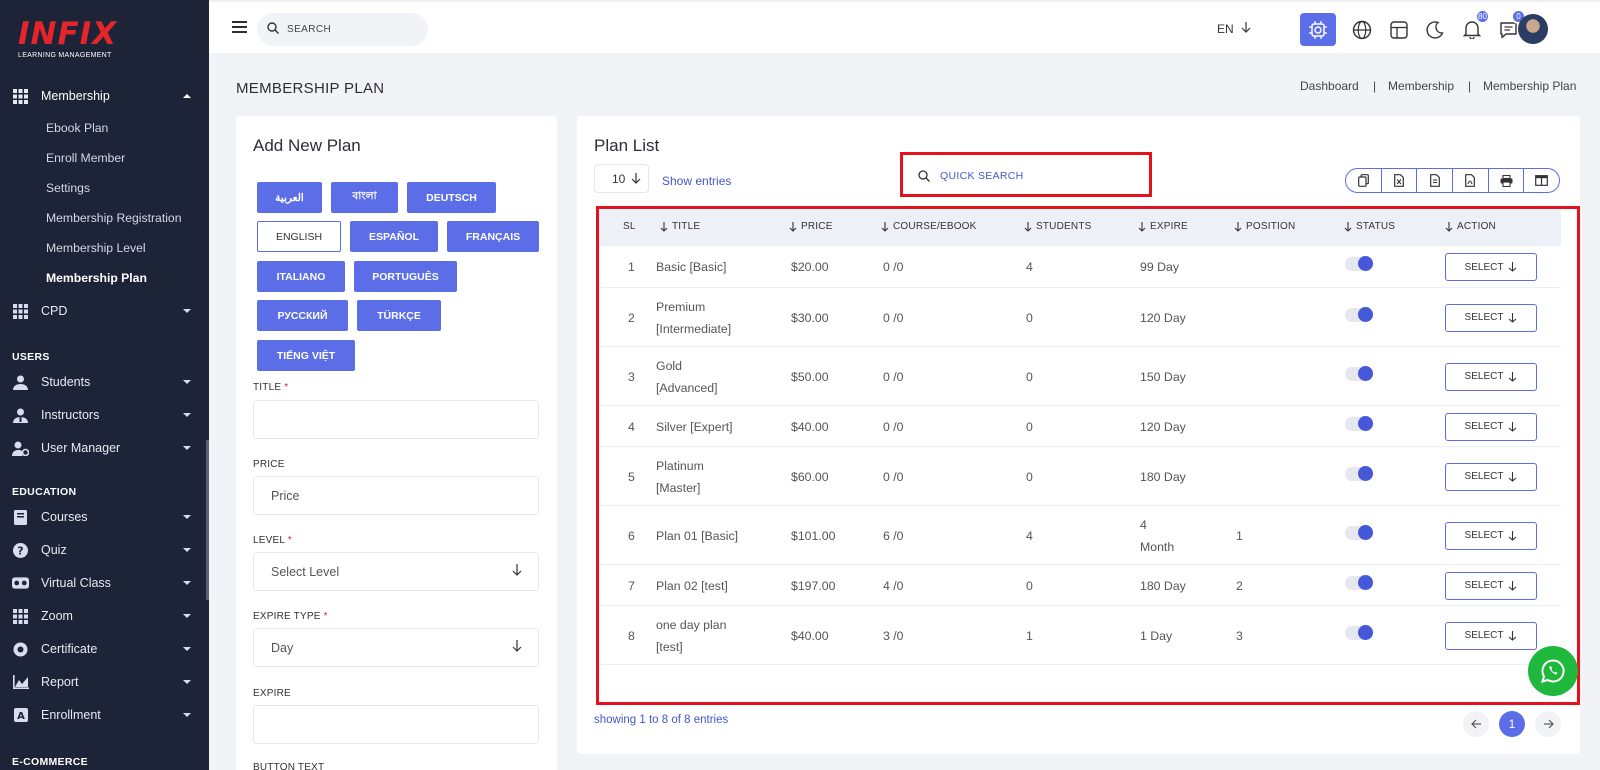 The height and width of the screenshot is (770, 1600). What do you see at coordinates (77, 128) in the screenshot?
I see `sidebar-subitem-ebook-plan: Ebook Plan` at bounding box center [77, 128].